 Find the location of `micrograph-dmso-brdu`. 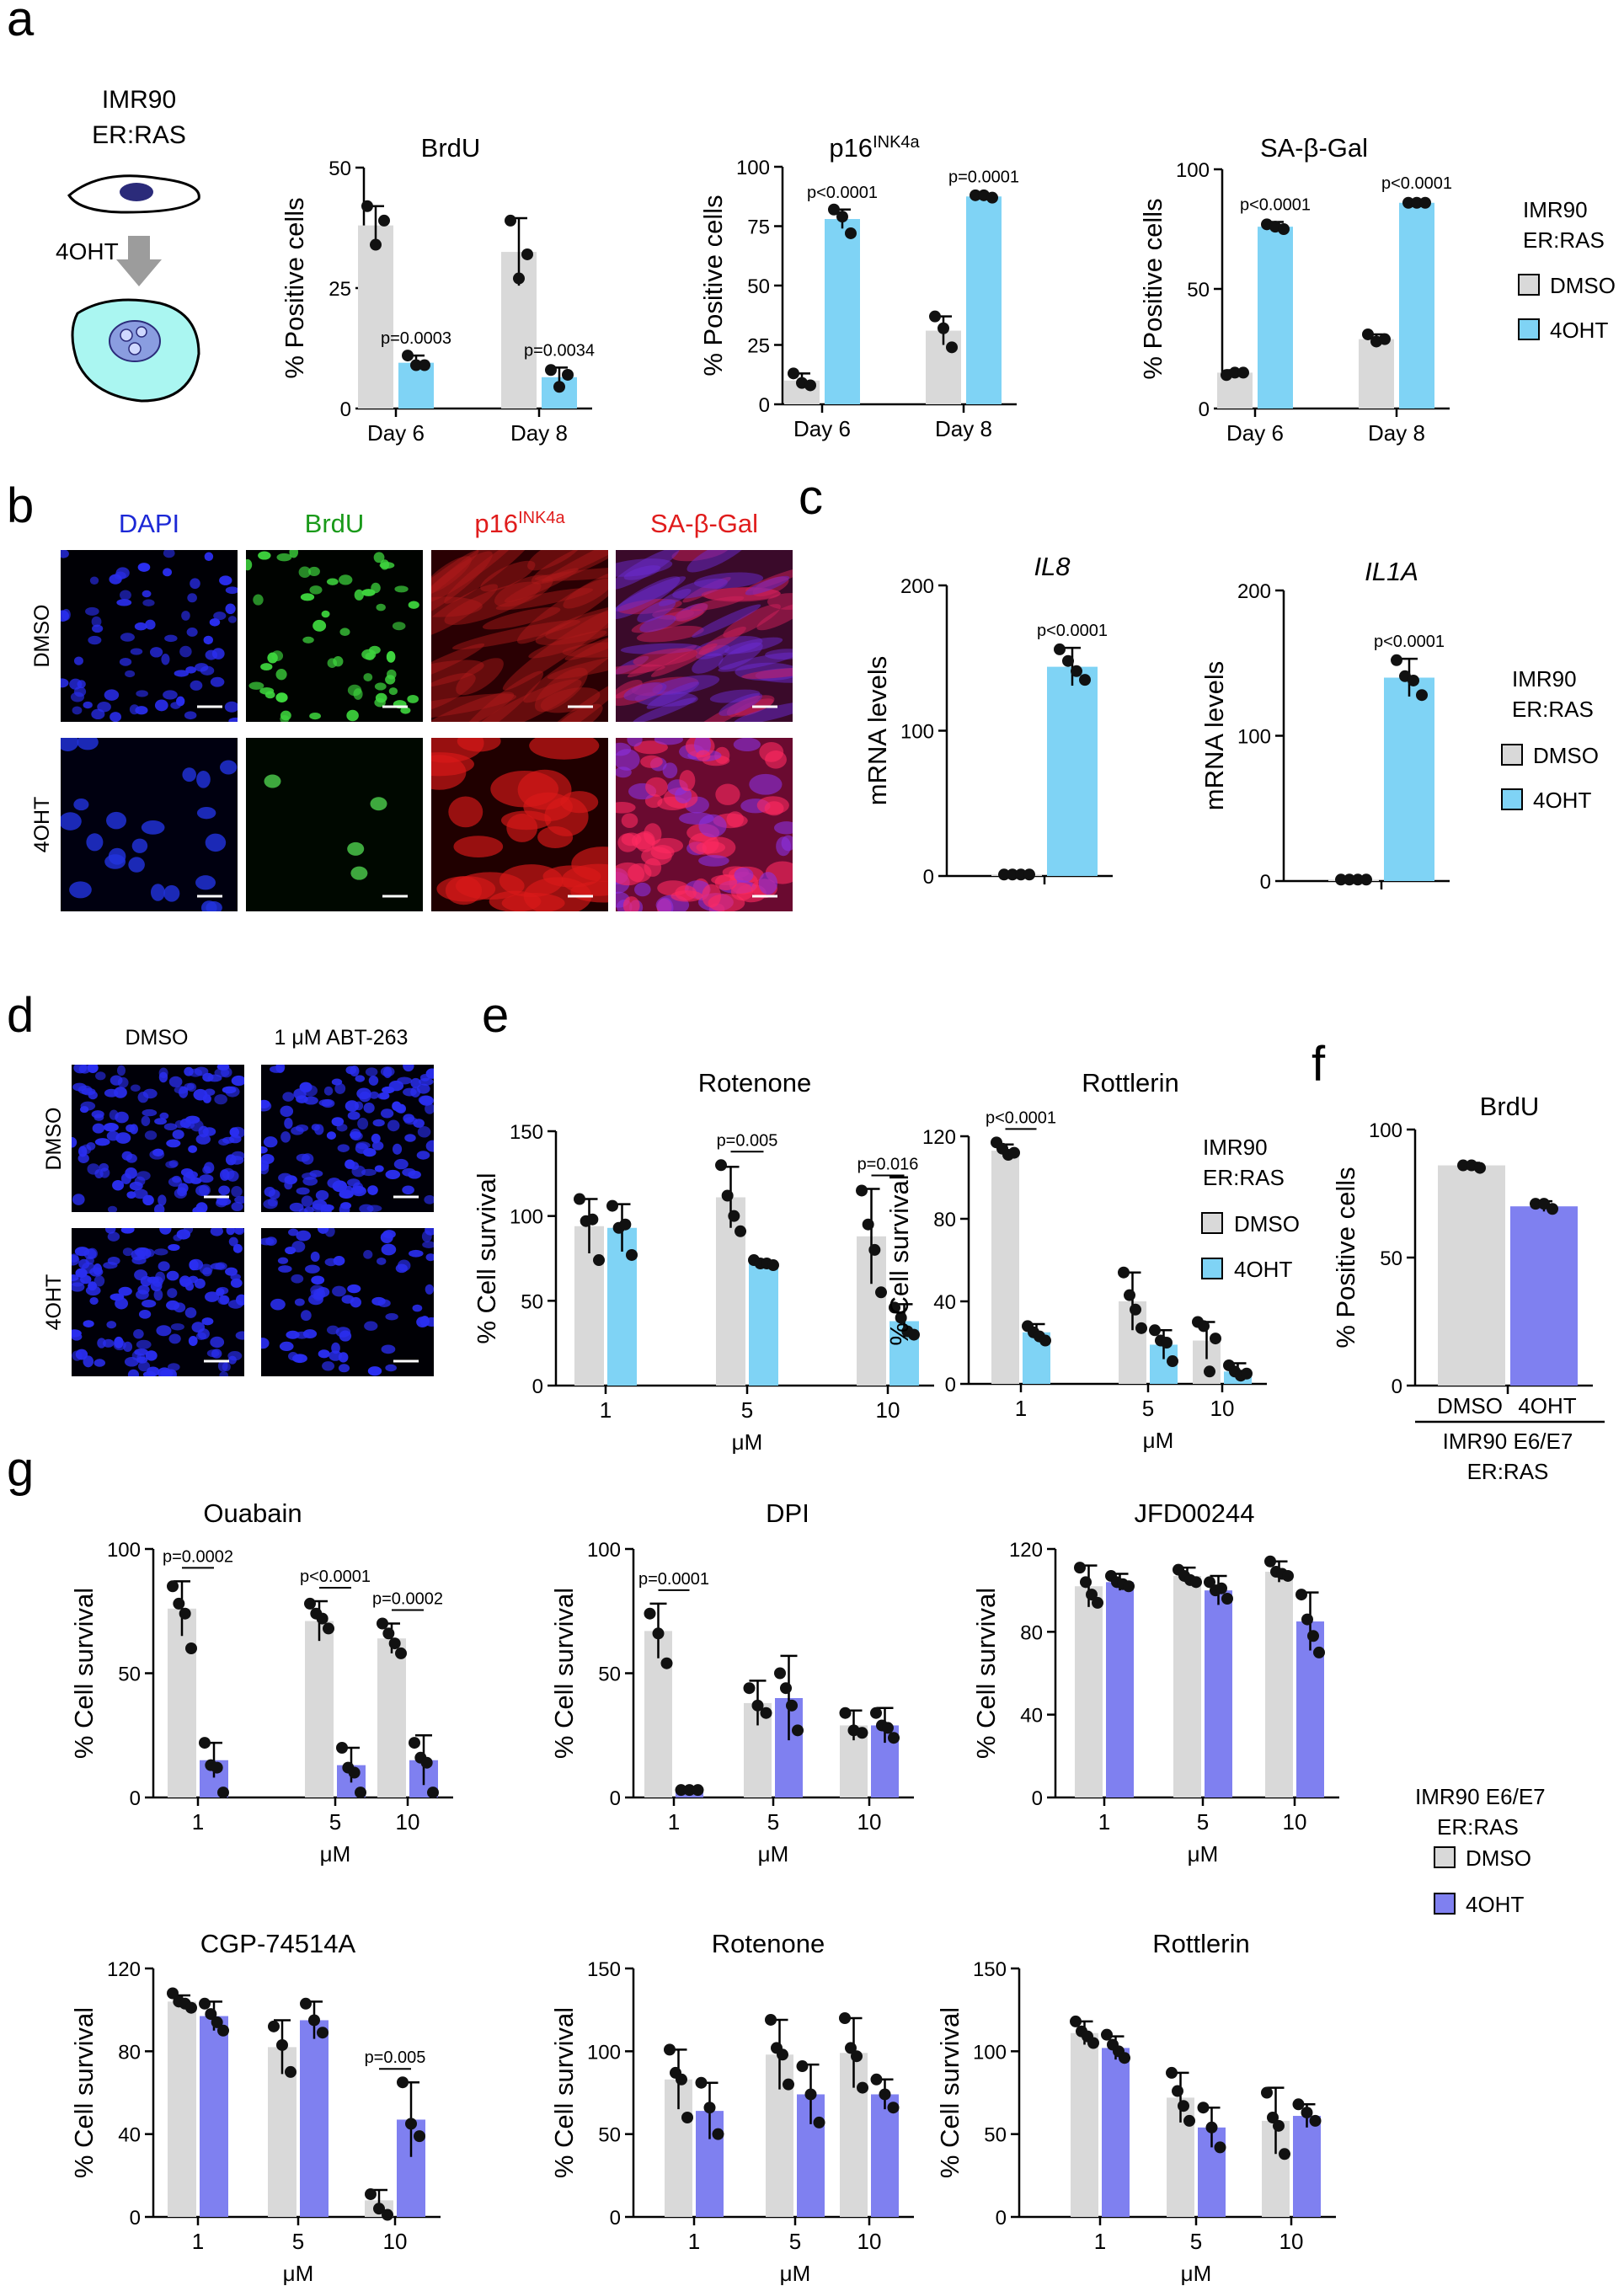

micrograph-dmso-brdu is located at coordinates (334, 636).